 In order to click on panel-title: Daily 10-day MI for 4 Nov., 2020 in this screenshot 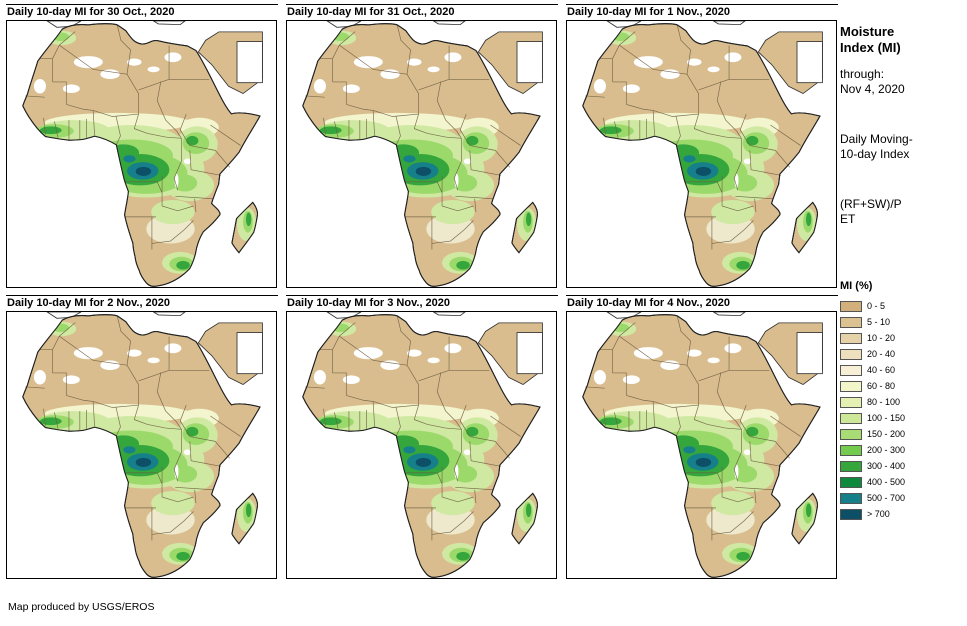, I will do `click(702, 303)`.